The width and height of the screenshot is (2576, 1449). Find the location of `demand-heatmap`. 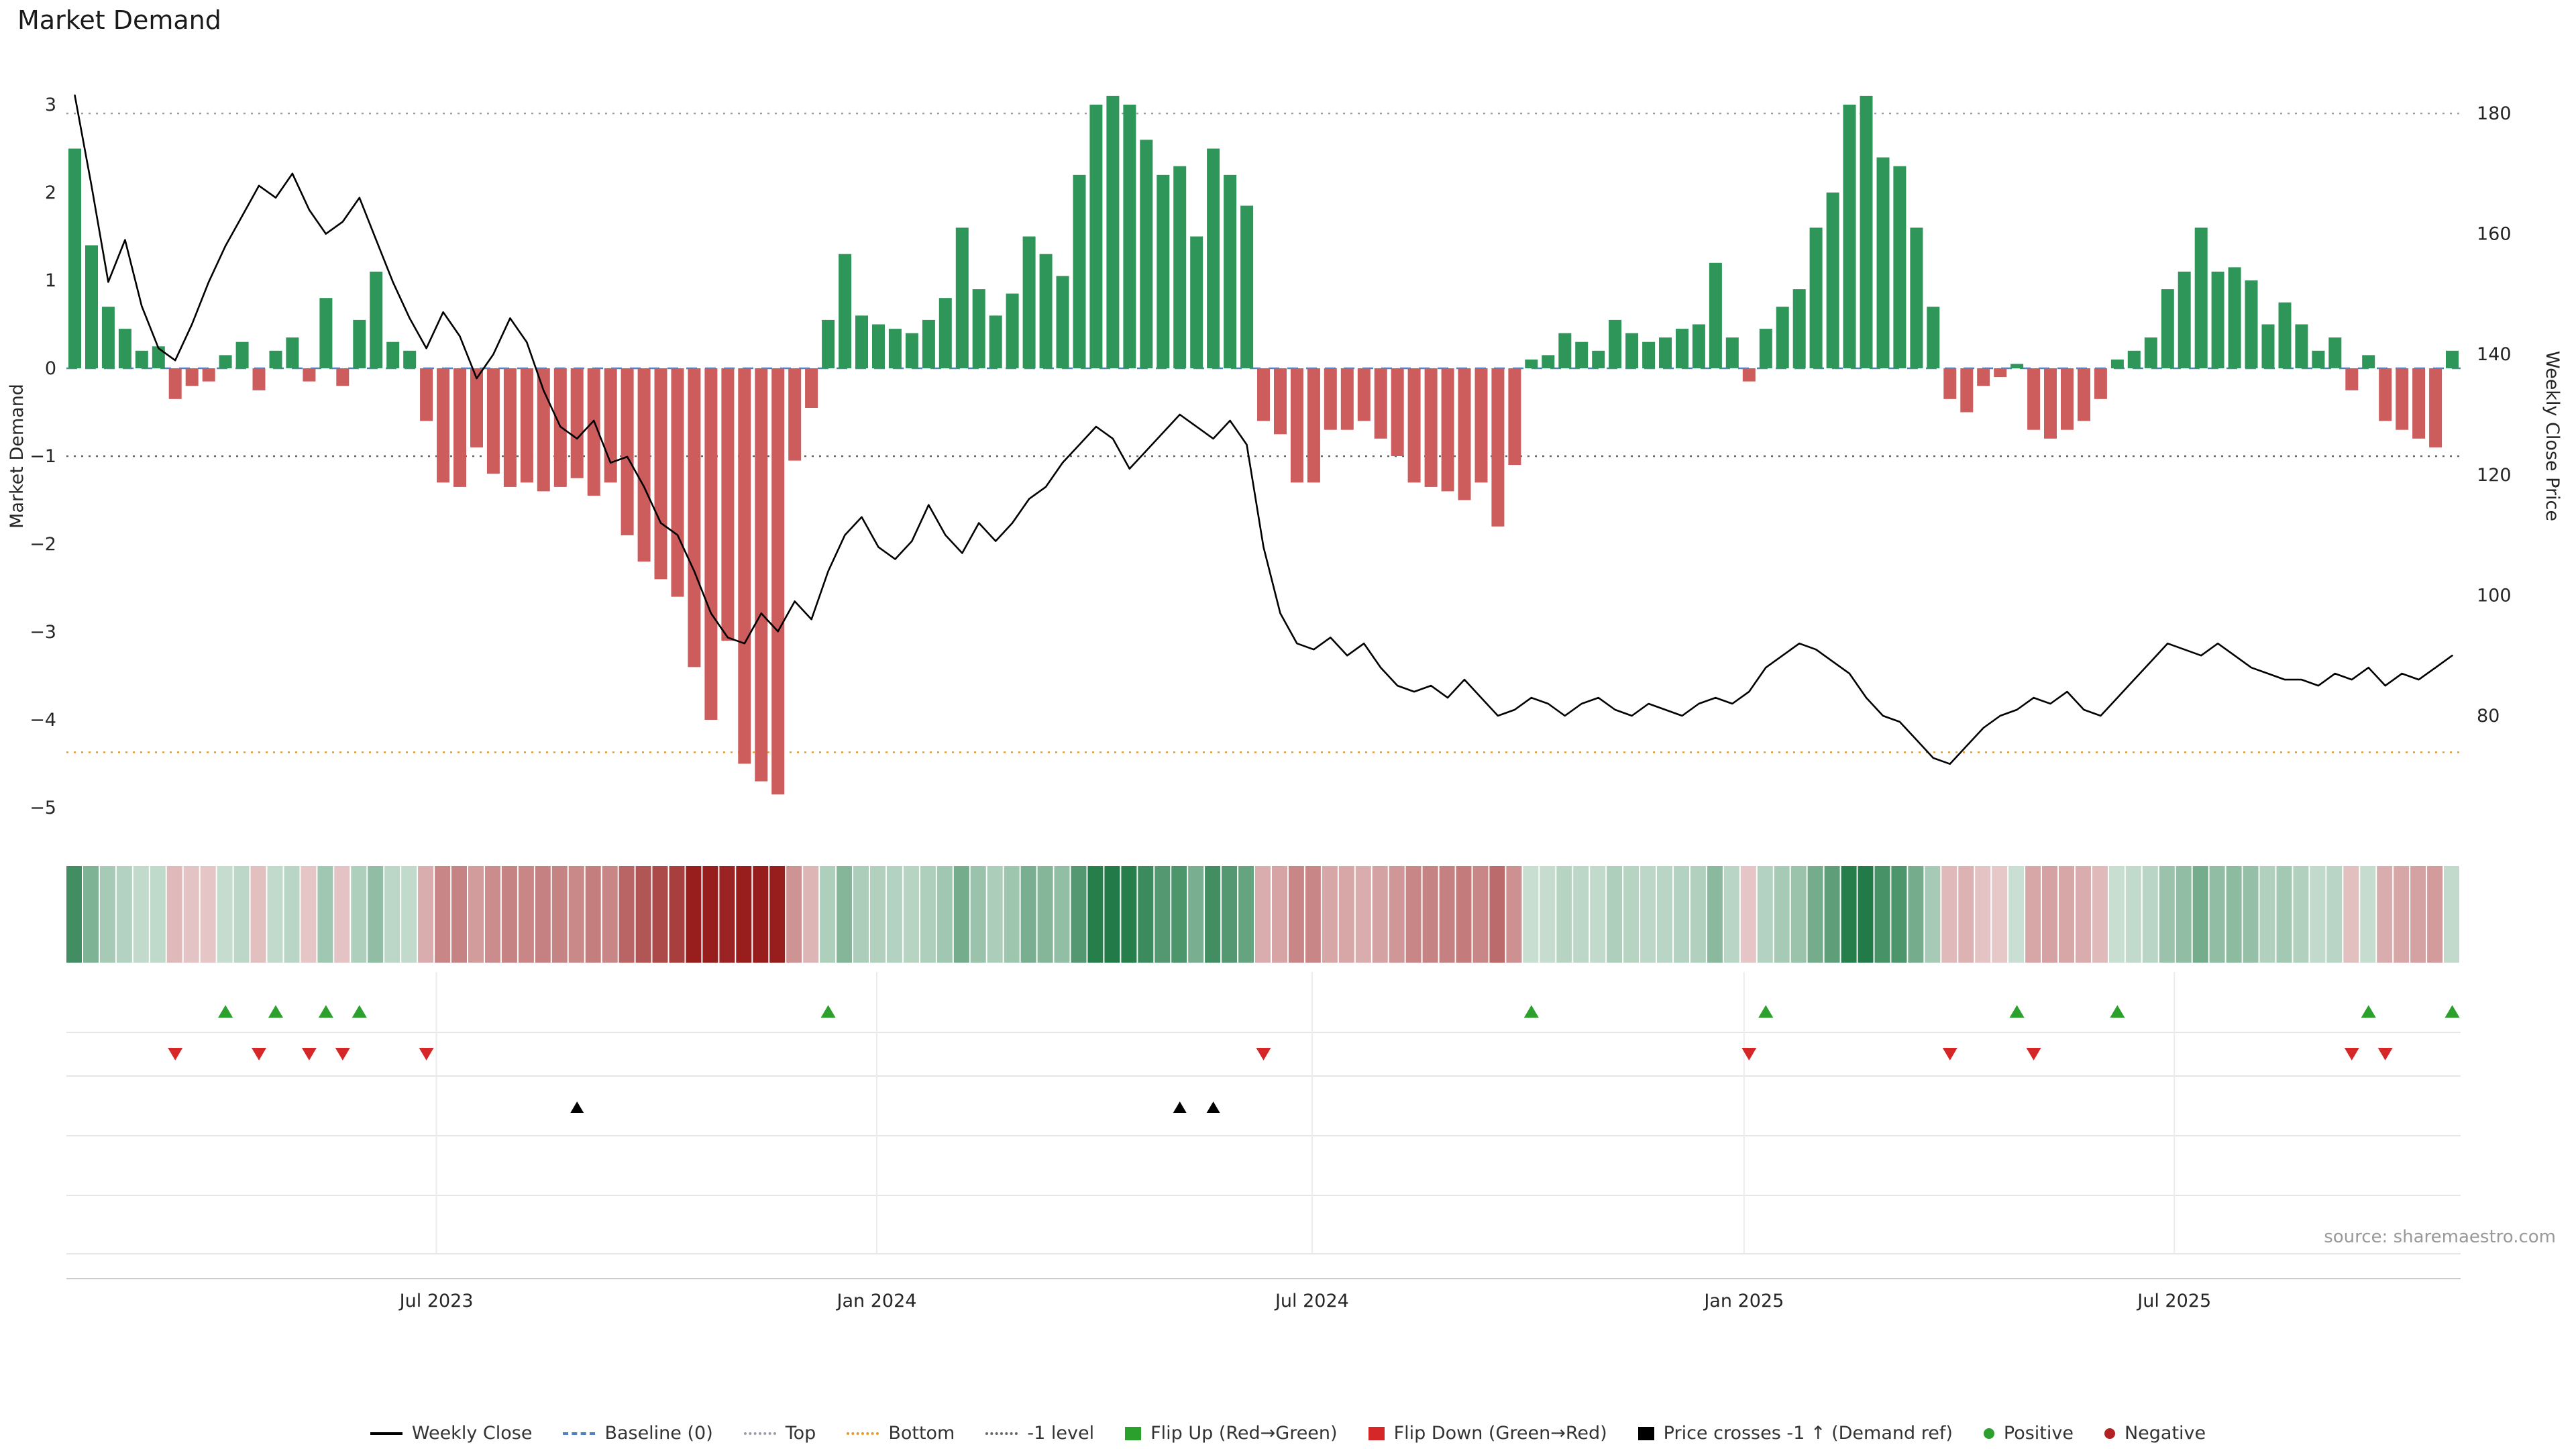

demand-heatmap is located at coordinates (1262, 914).